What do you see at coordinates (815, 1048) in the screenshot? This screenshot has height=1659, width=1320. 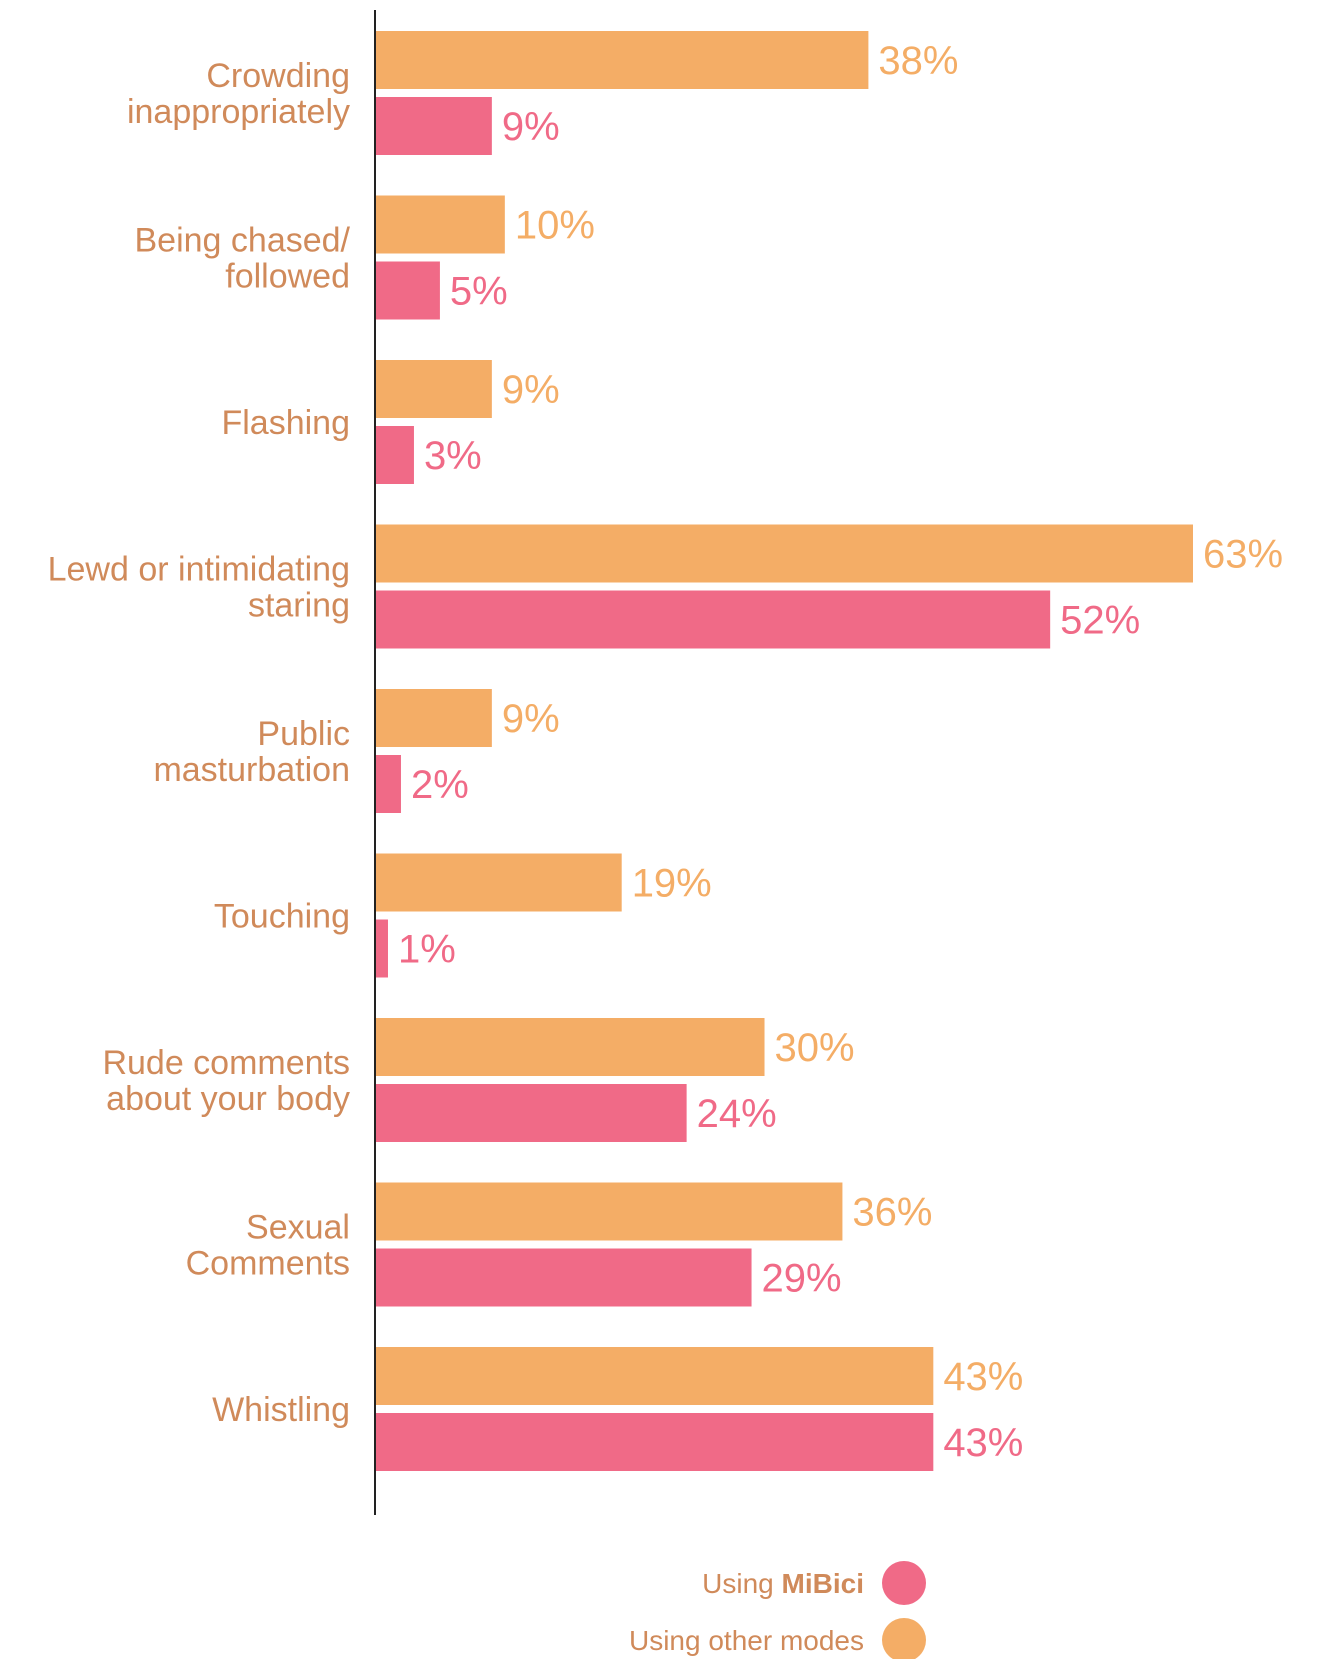 I see `data-label-other-6: 30%` at bounding box center [815, 1048].